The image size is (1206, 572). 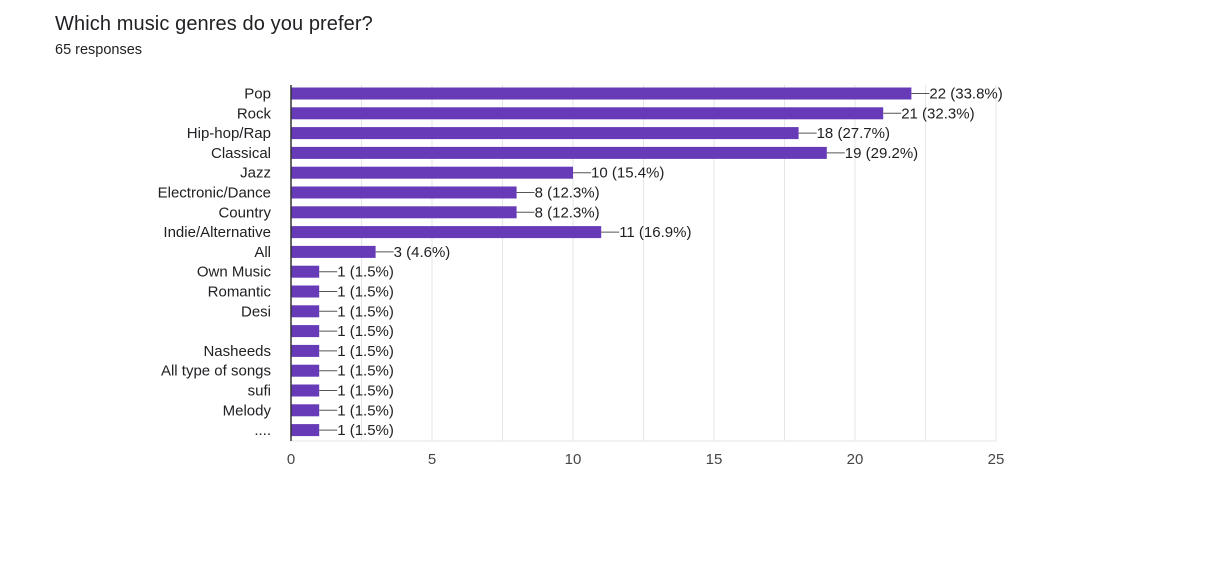 What do you see at coordinates (291, 459) in the screenshot?
I see `x-tick-label: 0` at bounding box center [291, 459].